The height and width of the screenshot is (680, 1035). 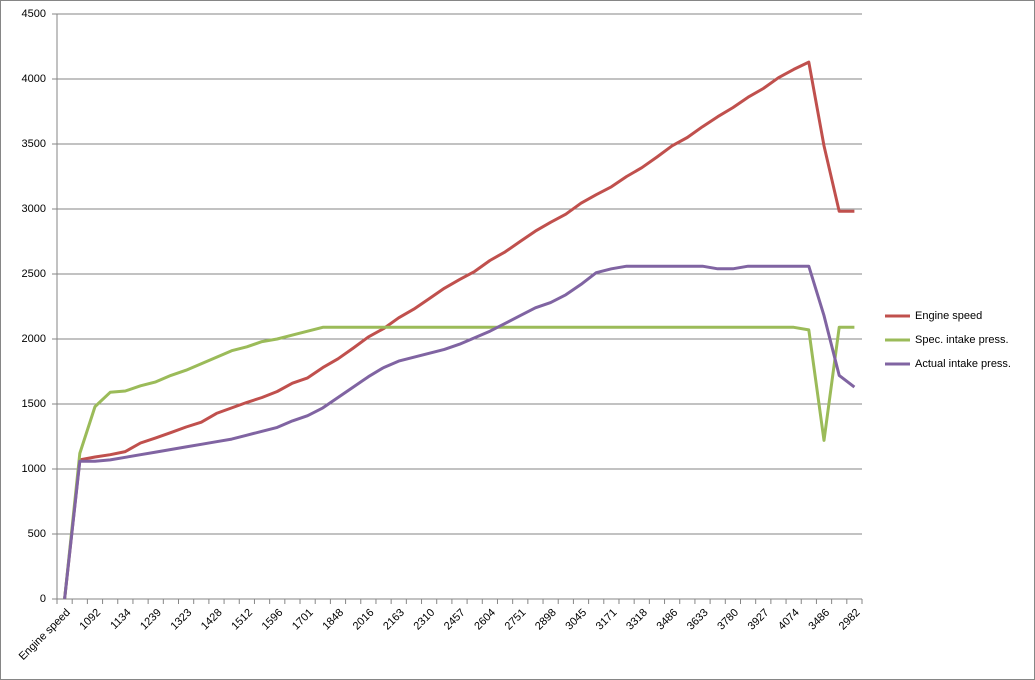 What do you see at coordinates (34, 469) in the screenshot?
I see `y-tick-label: 1000` at bounding box center [34, 469].